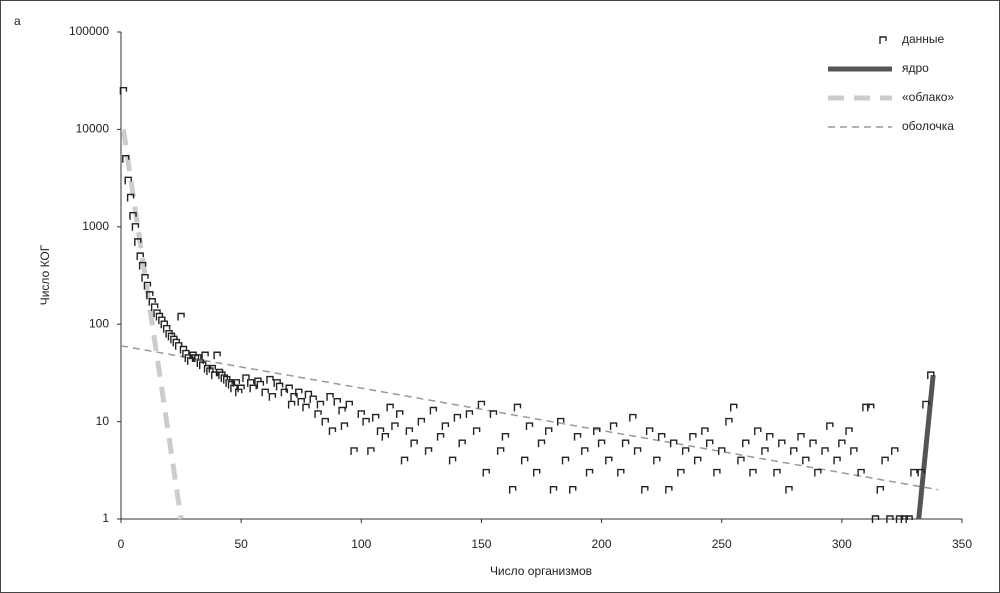  What do you see at coordinates (99, 323) in the screenshot?
I see `y-tick-label: 100` at bounding box center [99, 323].